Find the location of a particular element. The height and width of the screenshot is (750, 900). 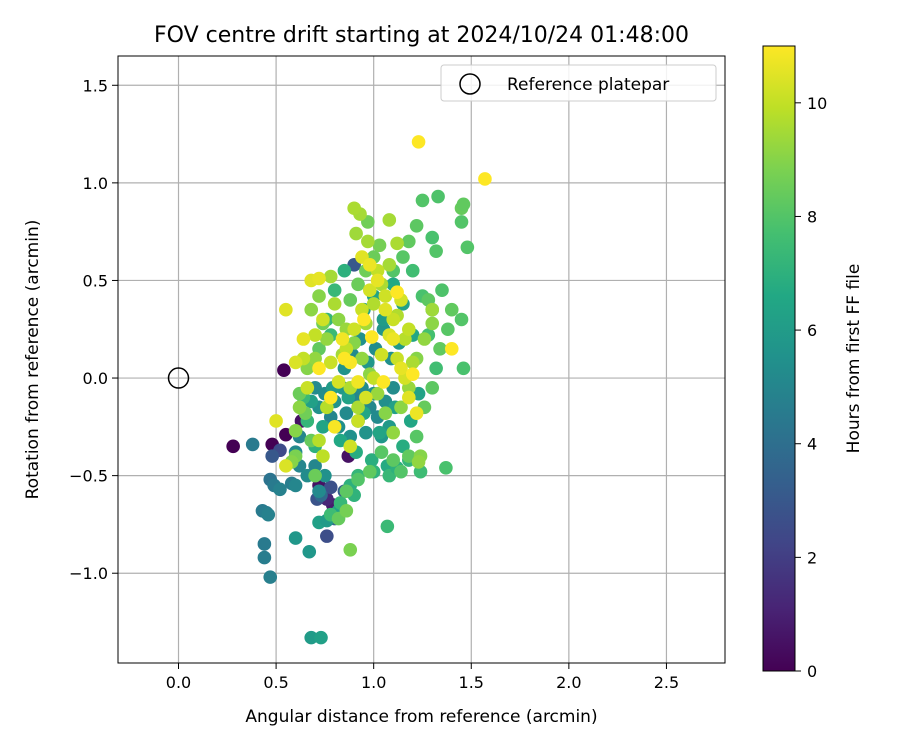

x-tick-label: 0.5 is located at coordinates (275, 682).